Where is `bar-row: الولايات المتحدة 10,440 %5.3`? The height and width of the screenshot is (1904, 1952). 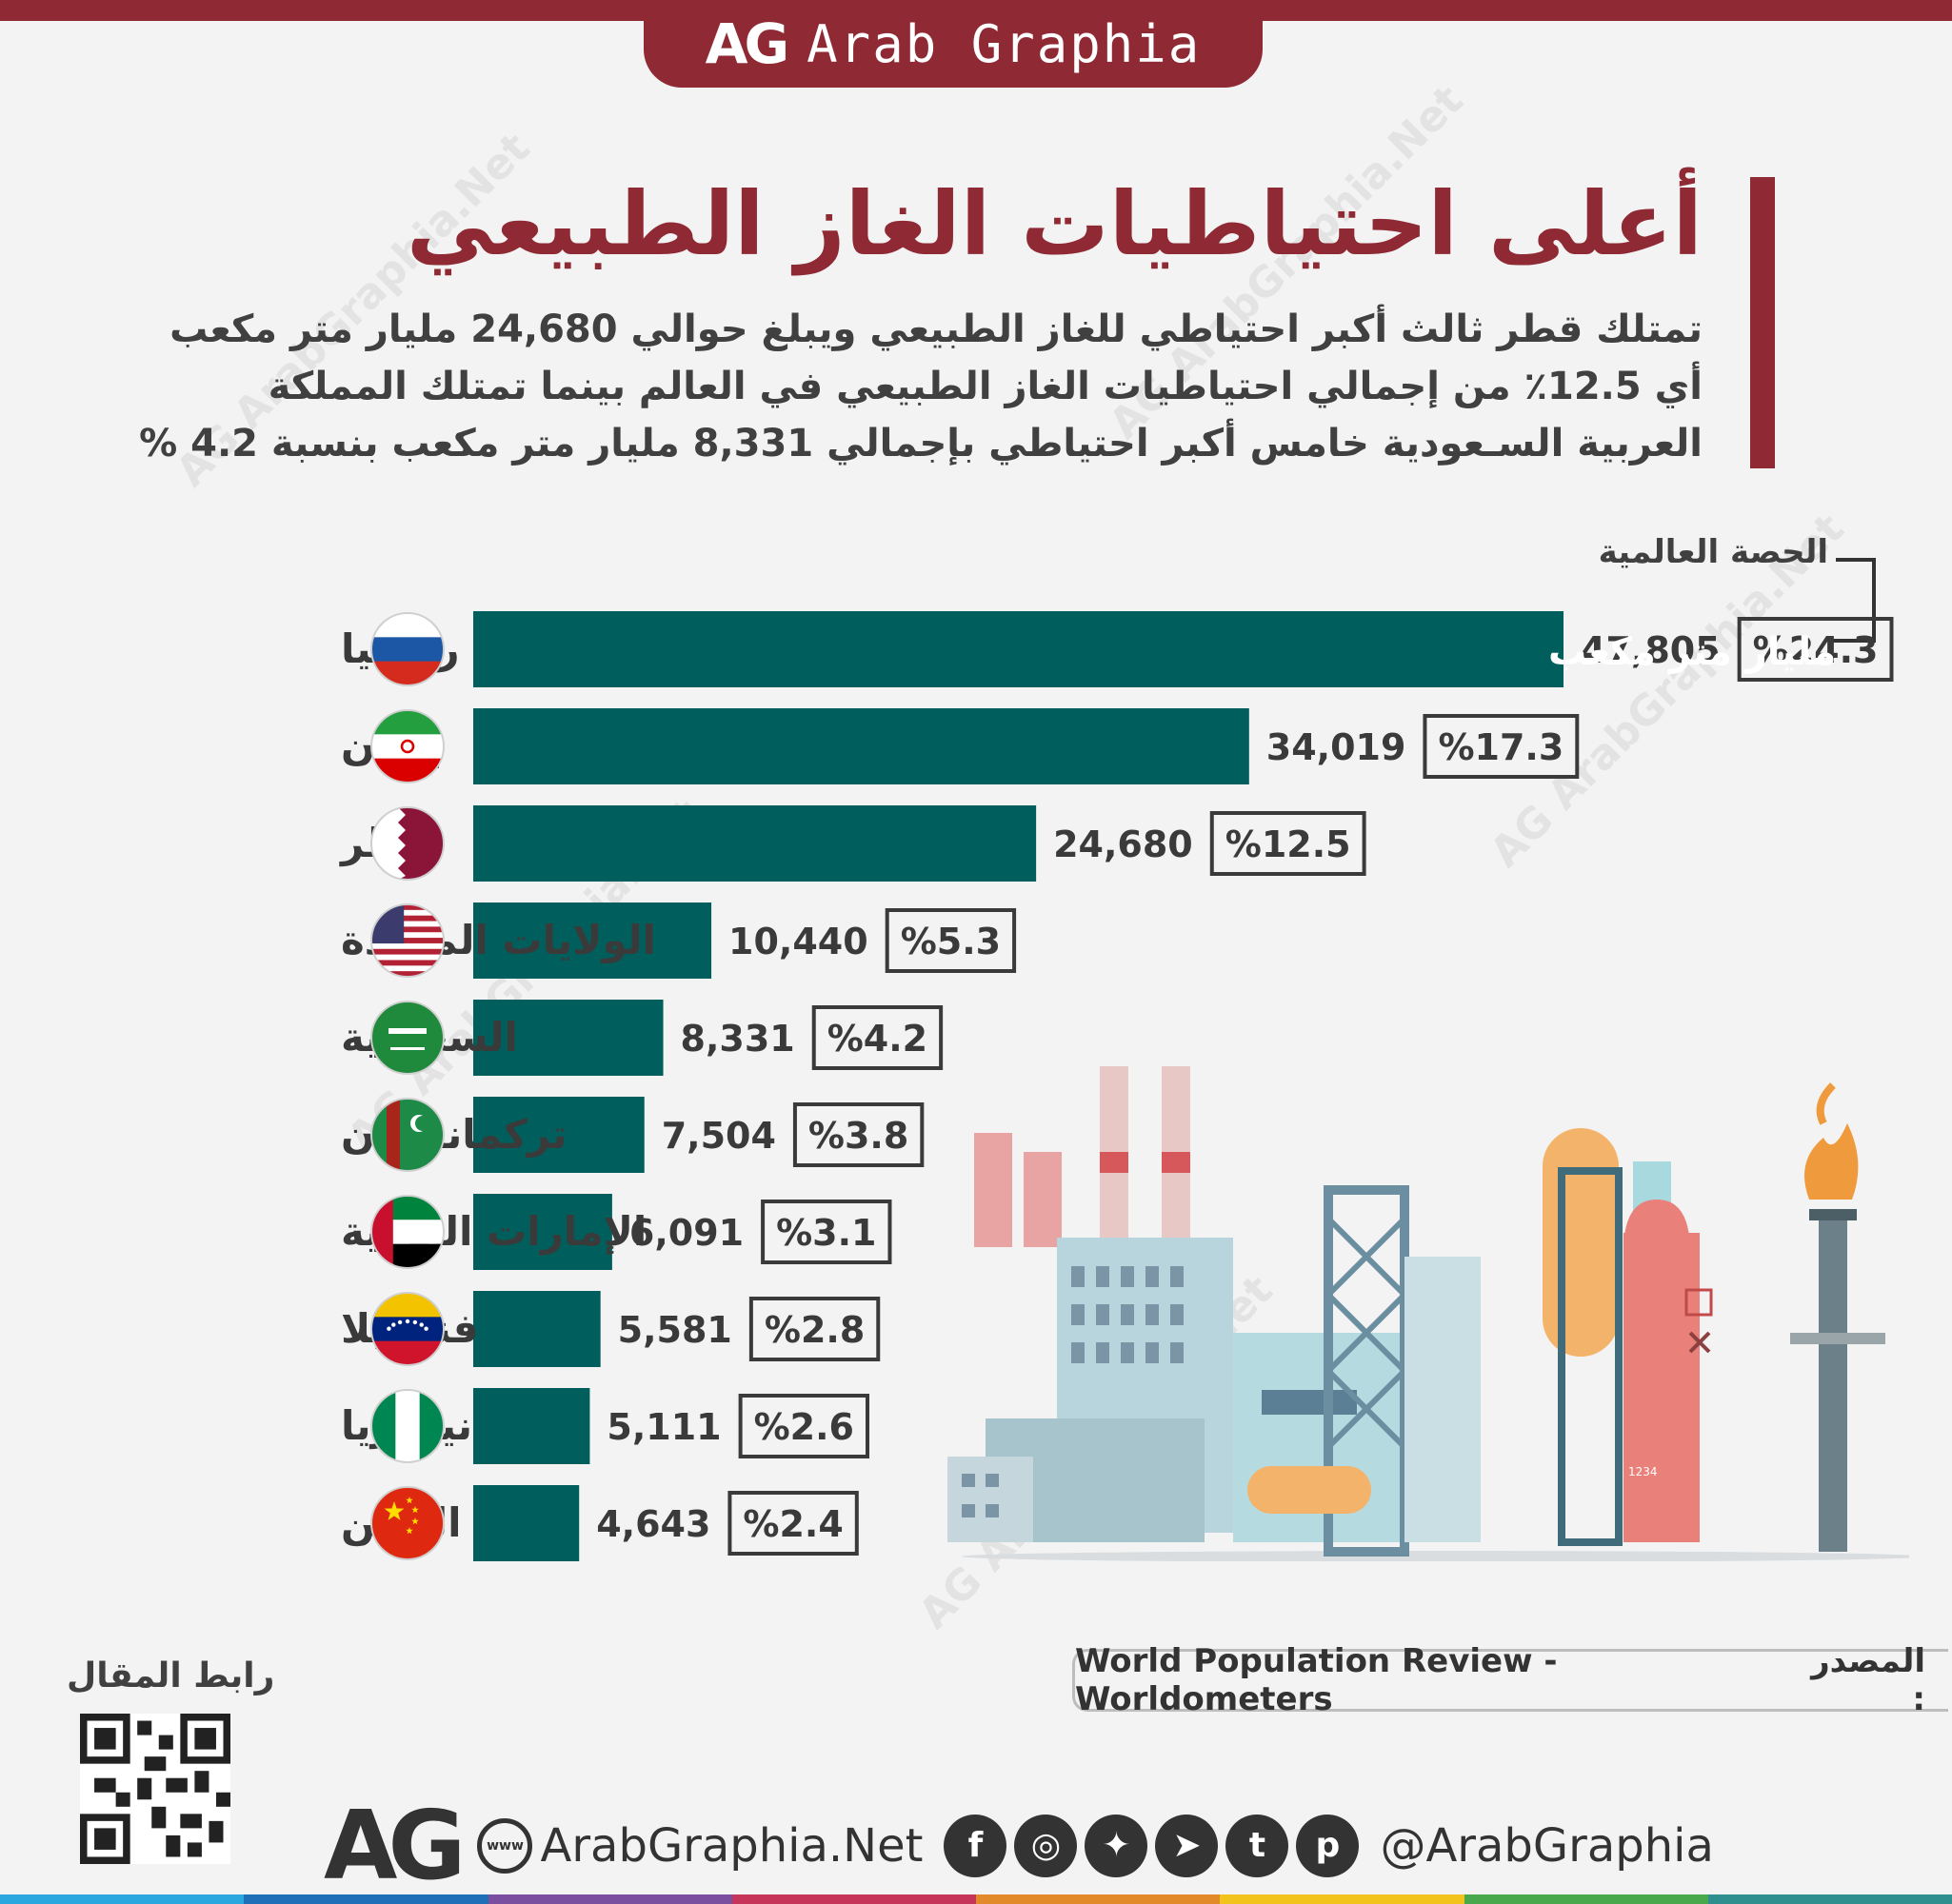
bar-row: الولايات المتحدة 10,440 %5.3 is located at coordinates (679, 940).